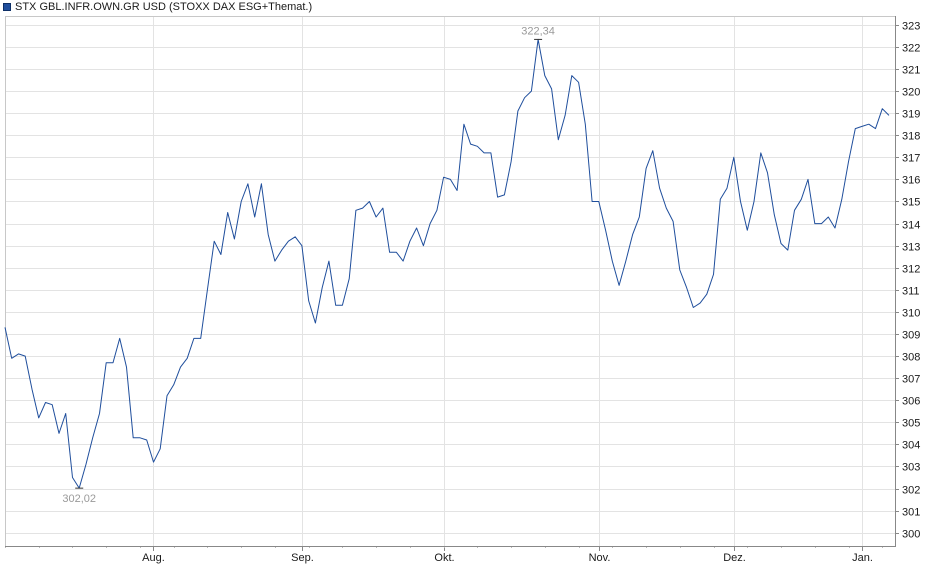 This screenshot has height=579, width=940. Describe the element at coordinates (911, 292) in the screenshot. I see `y-tick-label: 311` at that location.